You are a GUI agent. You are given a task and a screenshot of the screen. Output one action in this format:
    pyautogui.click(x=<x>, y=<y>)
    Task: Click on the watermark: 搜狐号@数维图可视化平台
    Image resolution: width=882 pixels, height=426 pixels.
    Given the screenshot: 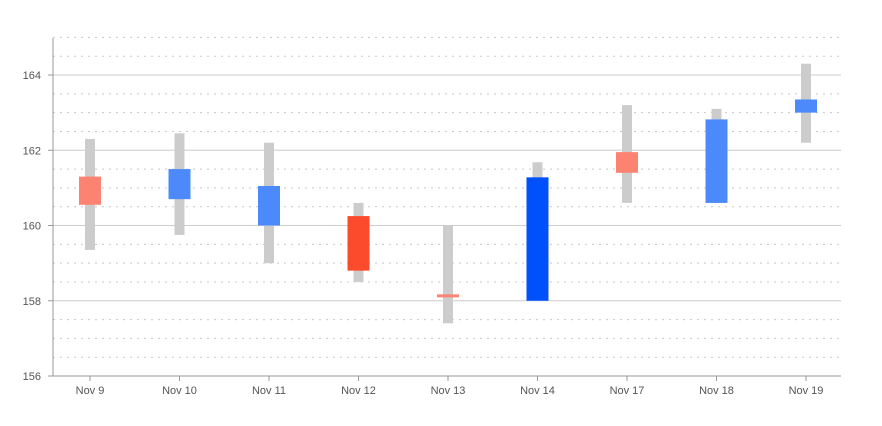 What is the action you would take?
    pyautogui.click(x=756, y=408)
    